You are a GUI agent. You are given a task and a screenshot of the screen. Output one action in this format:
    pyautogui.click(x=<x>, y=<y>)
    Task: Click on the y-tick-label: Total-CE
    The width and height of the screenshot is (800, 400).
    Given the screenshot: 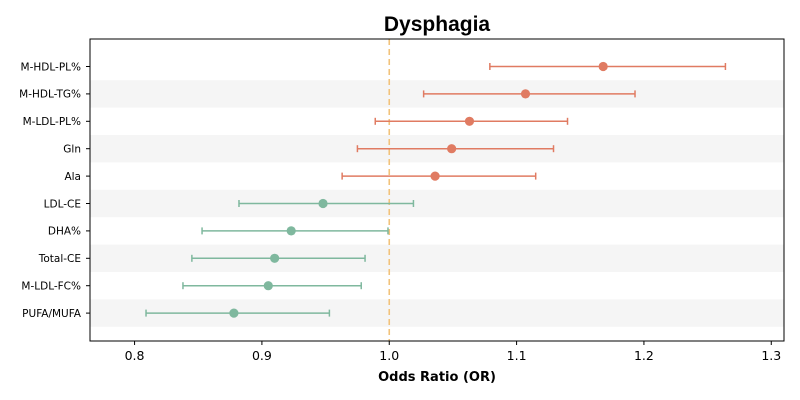 What is the action you would take?
    pyautogui.click(x=59, y=259)
    